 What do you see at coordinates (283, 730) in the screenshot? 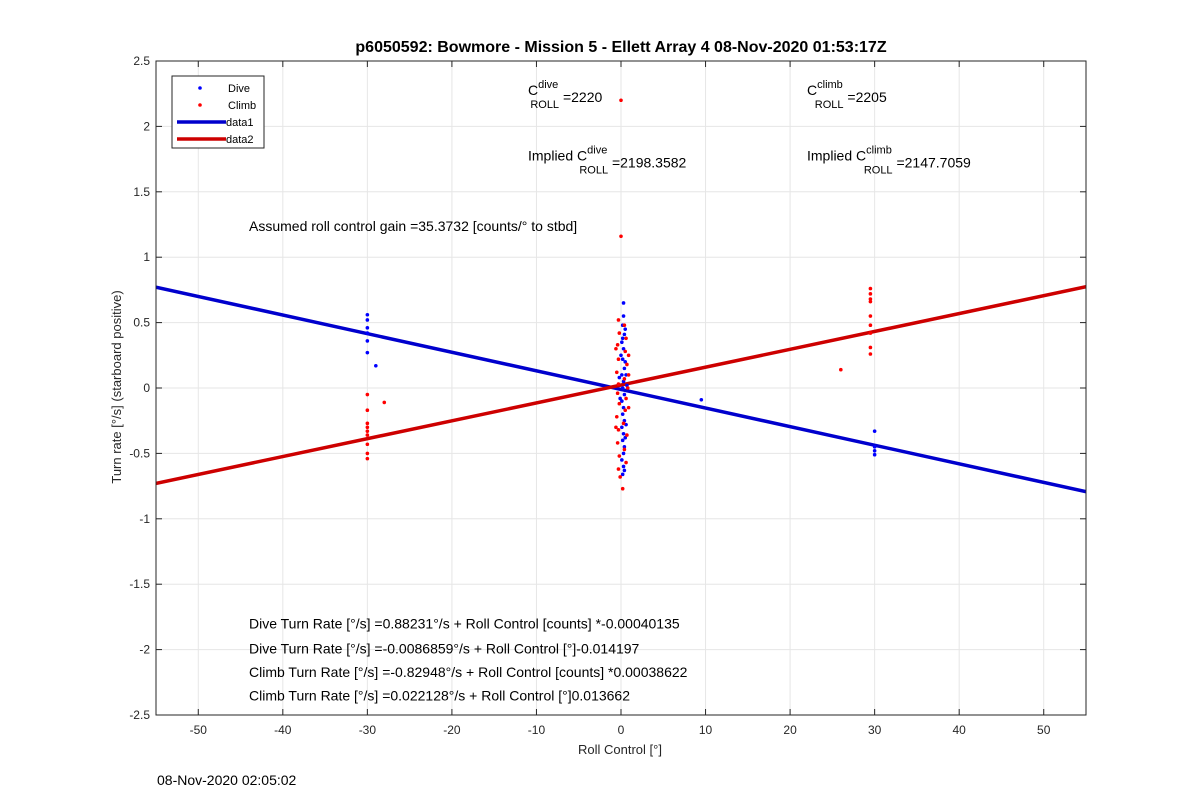
I see `x-tick-label: -40` at bounding box center [283, 730].